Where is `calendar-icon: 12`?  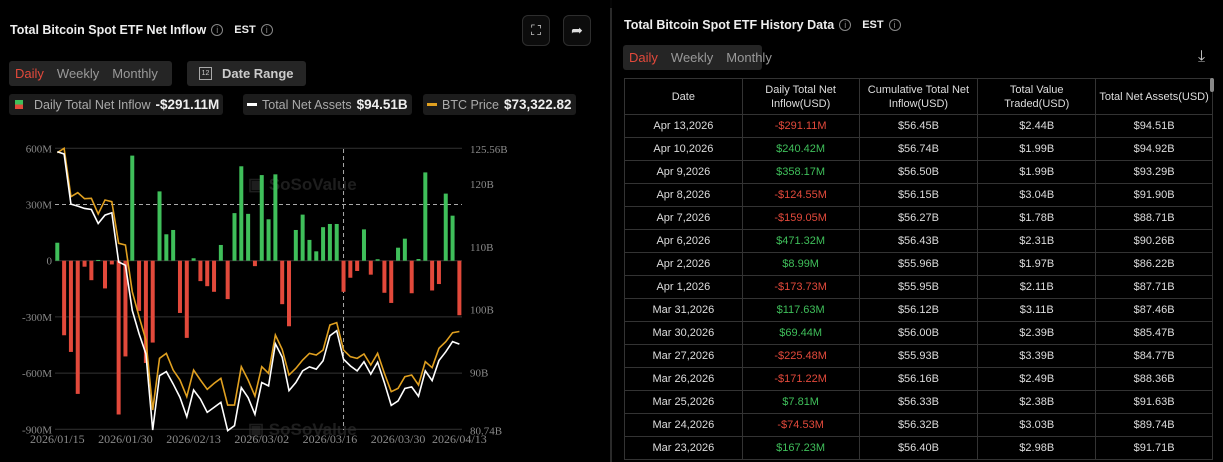
calendar-icon: 12 is located at coordinates (205, 73).